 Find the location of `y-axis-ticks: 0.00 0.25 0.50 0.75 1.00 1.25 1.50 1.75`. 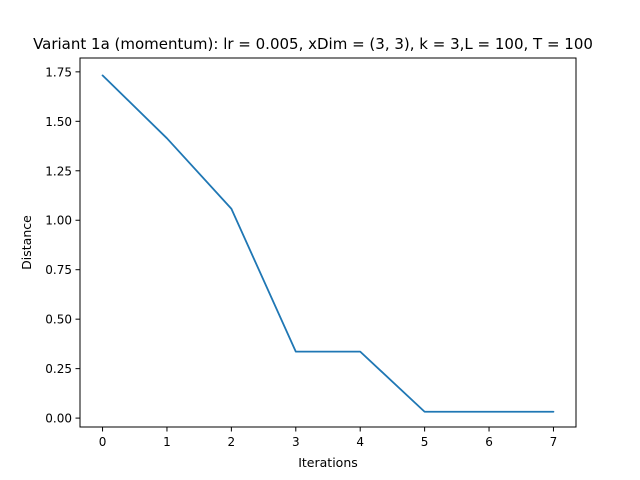

y-axis-ticks: 0.00 0.25 0.50 0.75 1.00 1.25 1.50 1.75 is located at coordinates (62, 245).